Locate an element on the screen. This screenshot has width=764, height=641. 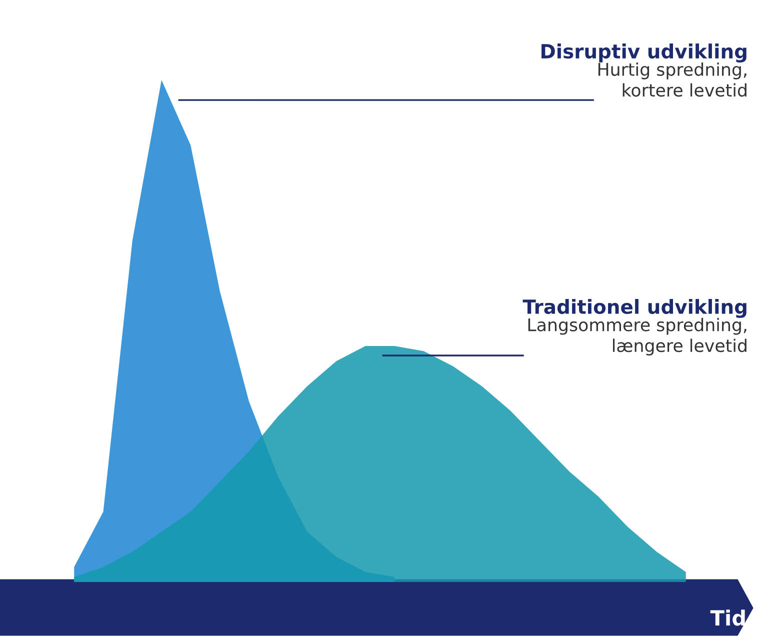
annotation: Langsommere spredning, længere levetid is located at coordinates (637, 337).